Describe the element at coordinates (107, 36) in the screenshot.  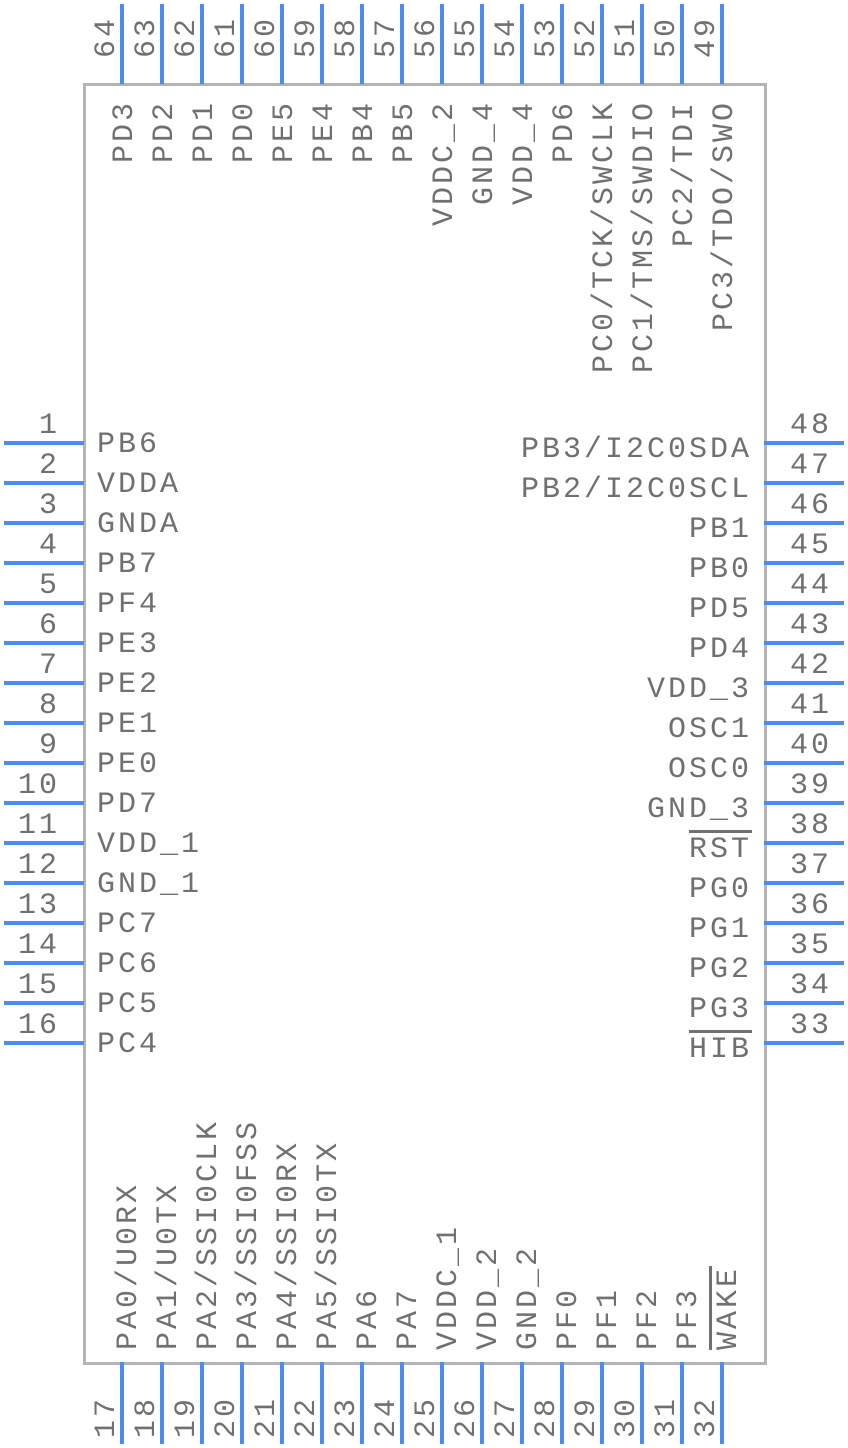
I see `pin-number: 64` at that location.